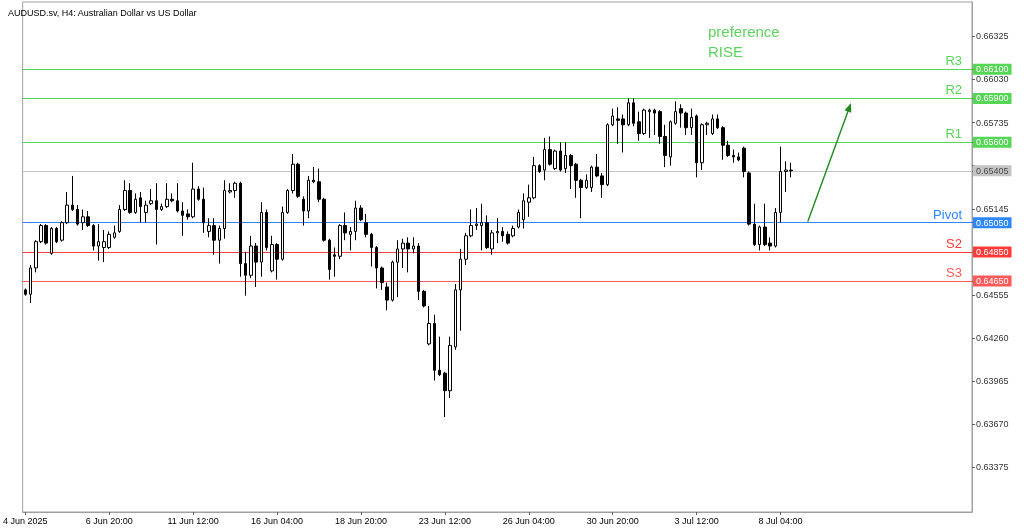 The image size is (1024, 530). Describe the element at coordinates (992, 98) in the screenshot. I see `y-tick-label: 0.65900` at that location.